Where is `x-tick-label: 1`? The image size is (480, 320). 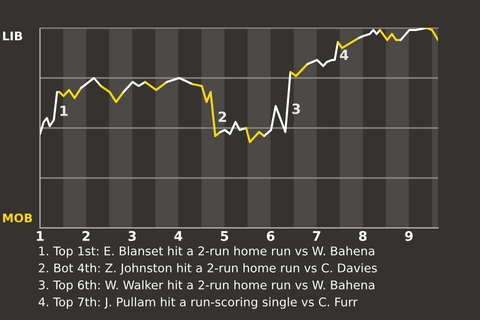
x-tick-label: 1 is located at coordinates (40, 236).